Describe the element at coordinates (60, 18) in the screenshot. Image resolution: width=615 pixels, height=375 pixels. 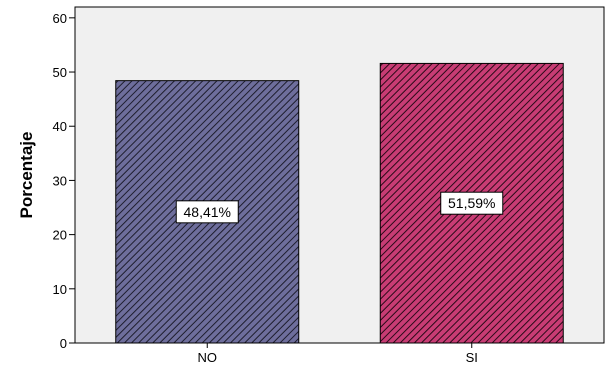
I see `y-tick-label: 60` at that location.